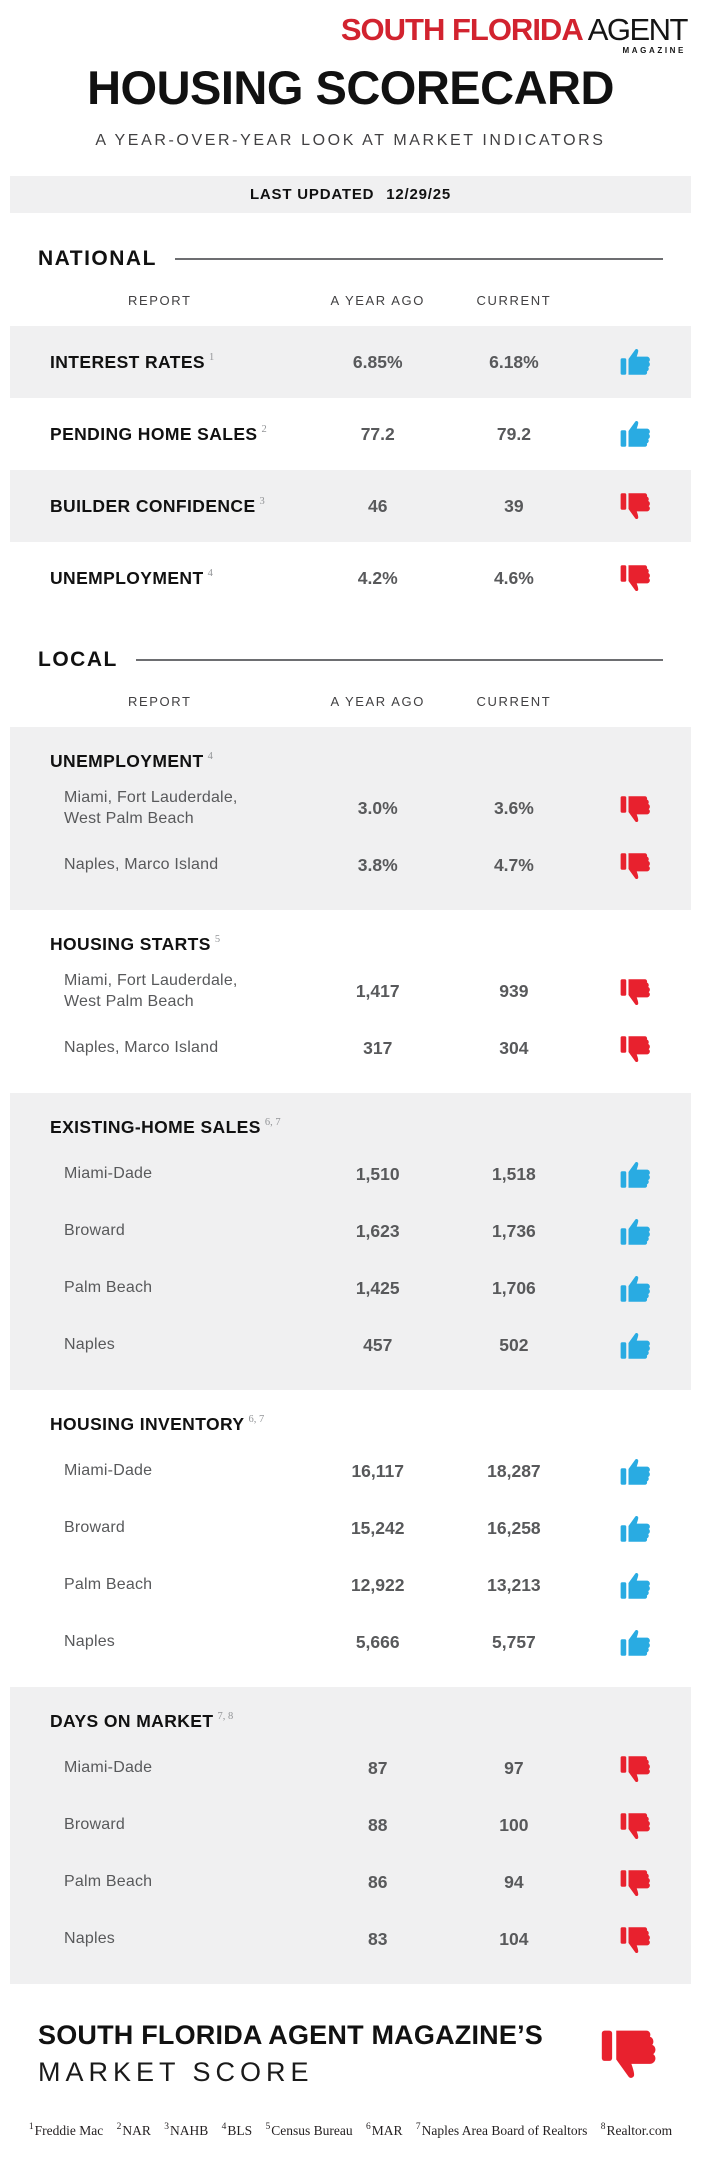 This screenshot has height=2157, width=701. Describe the element at coordinates (176, 2072) in the screenshot. I see `market-score-label: MARKET SCORE` at that location.